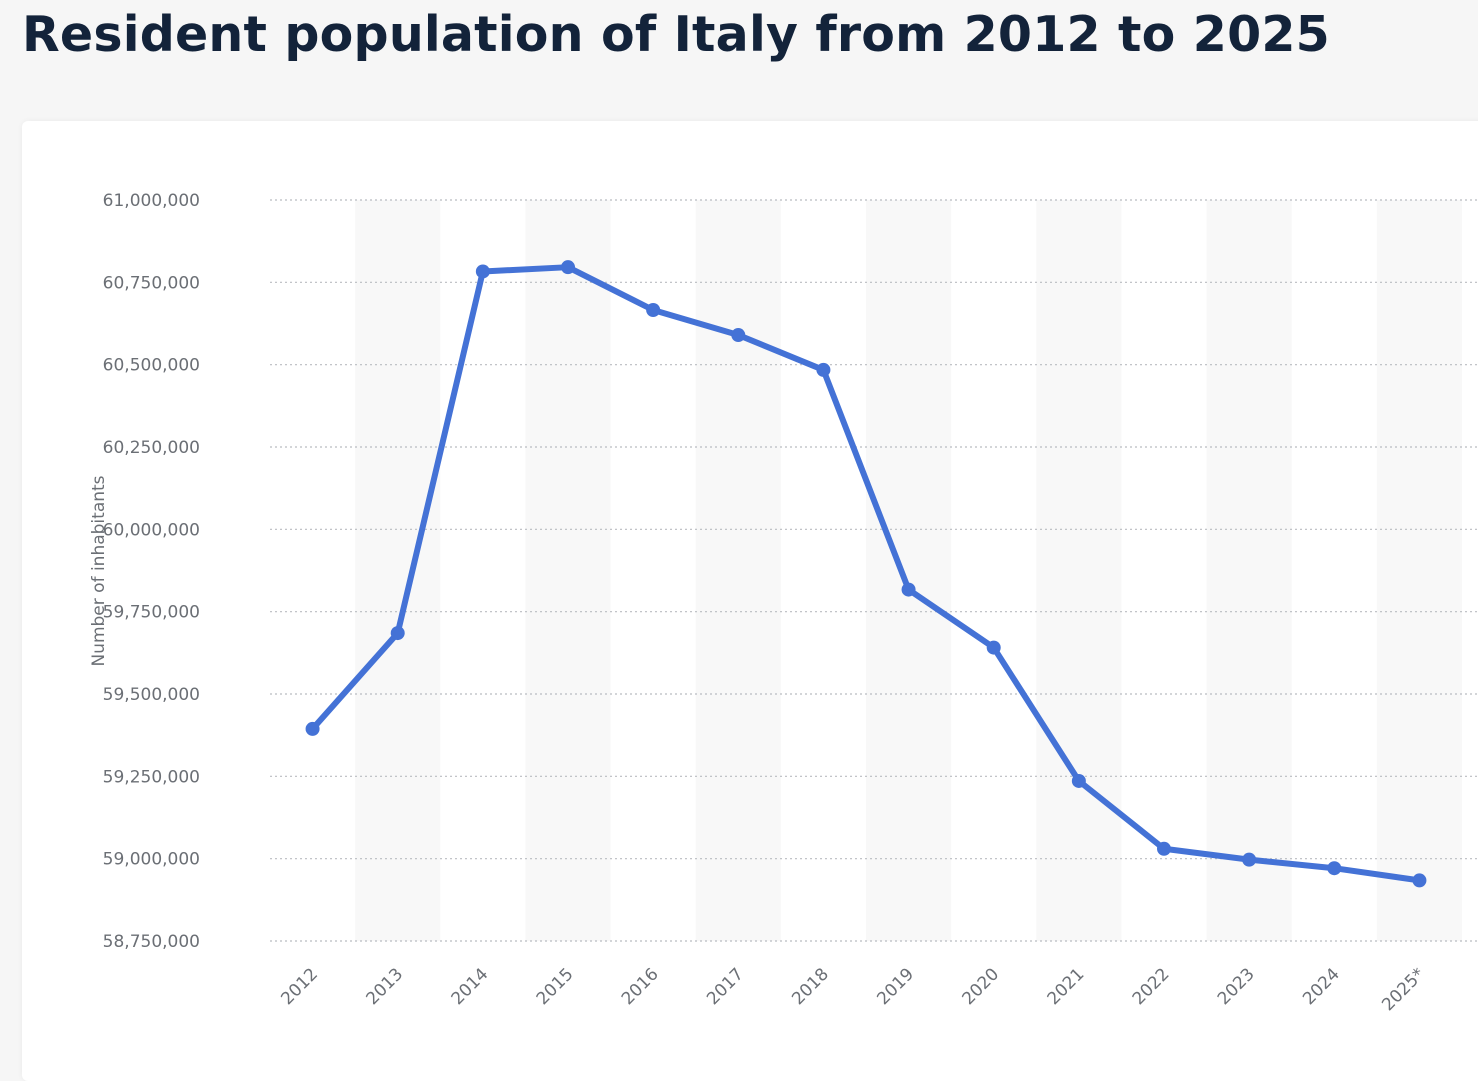 This screenshot has height=1081, width=1478. What do you see at coordinates (555, 986) in the screenshot?
I see `x-tick-label: 2015` at bounding box center [555, 986].